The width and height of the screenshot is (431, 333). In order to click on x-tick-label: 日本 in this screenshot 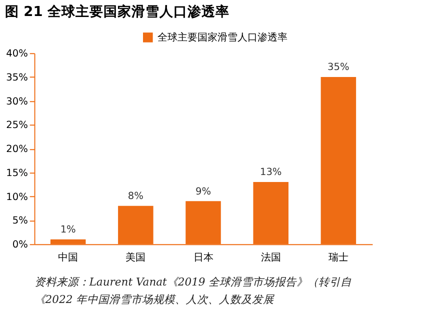, I will do `click(203, 257)`.